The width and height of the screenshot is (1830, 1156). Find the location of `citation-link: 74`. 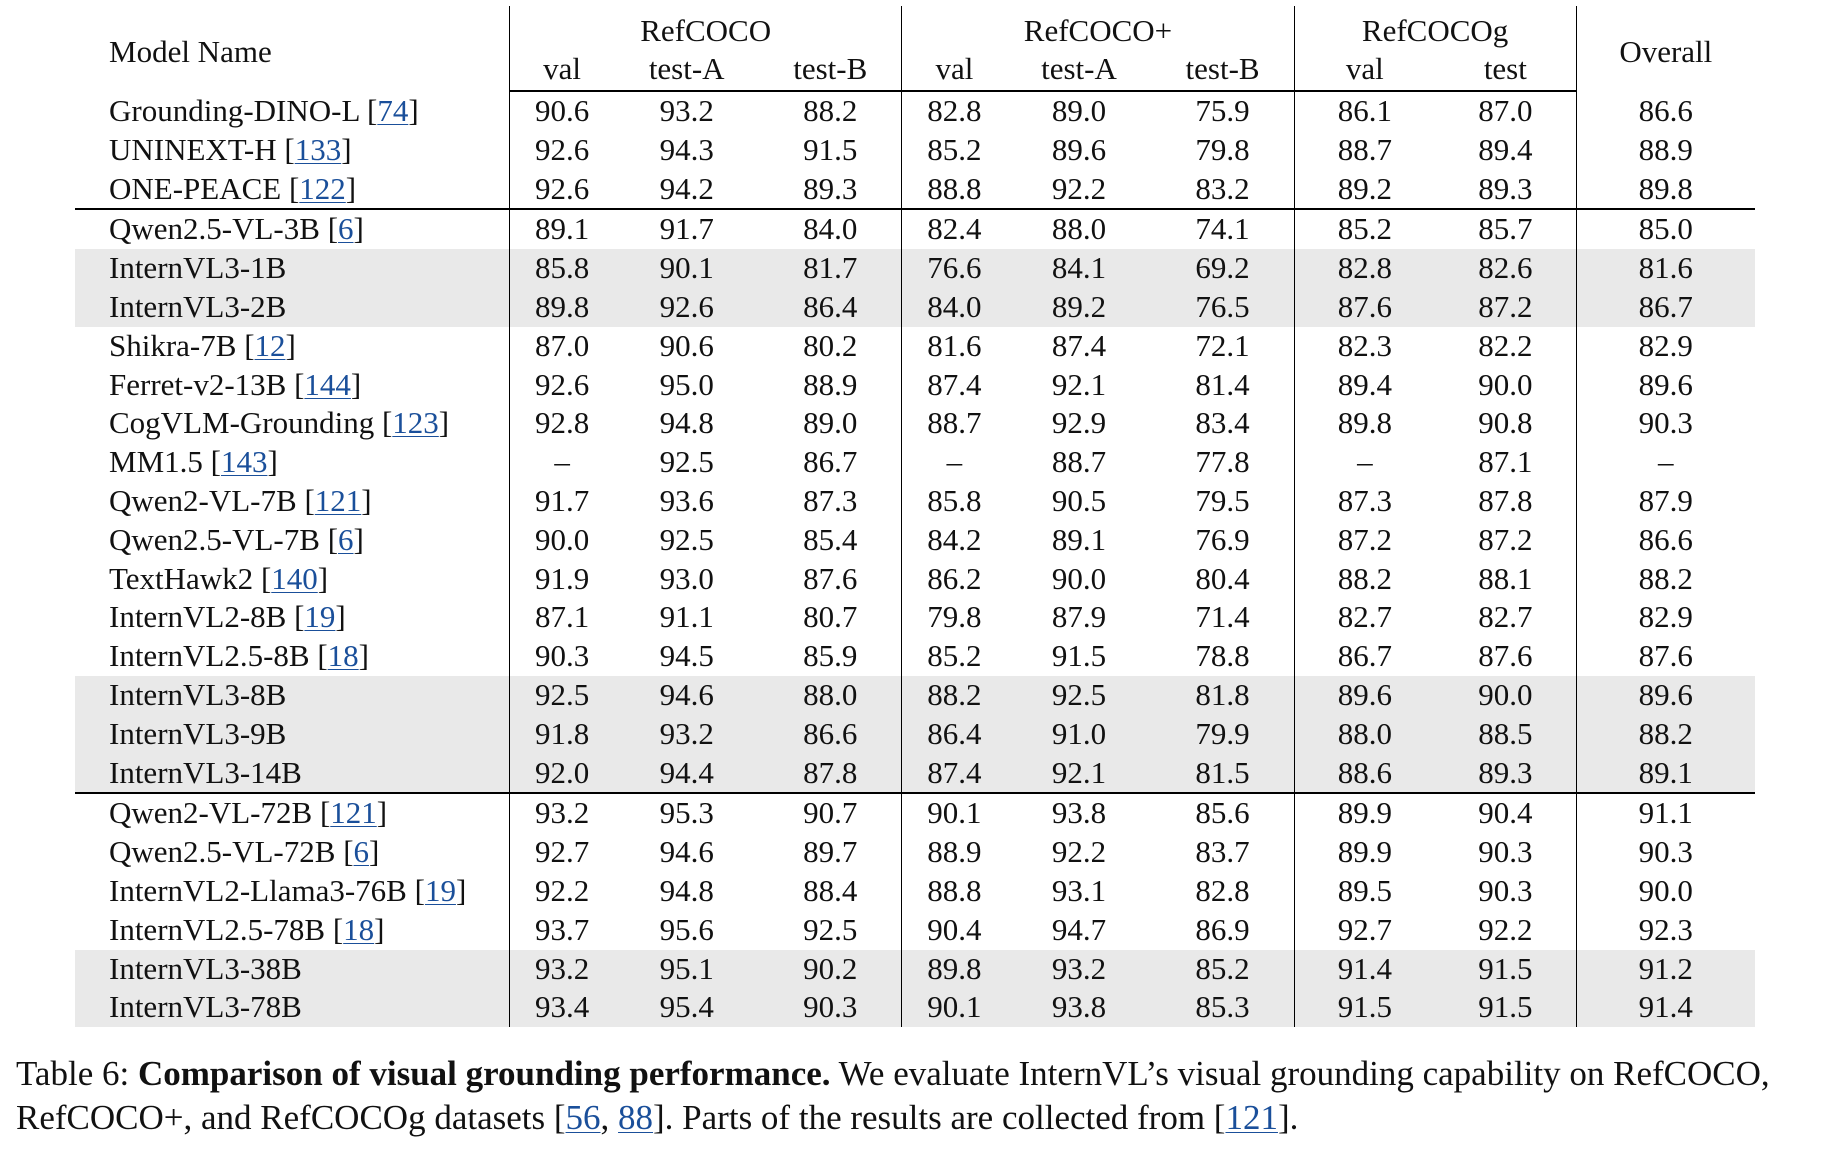

citation-link: 74 is located at coordinates (393, 110).